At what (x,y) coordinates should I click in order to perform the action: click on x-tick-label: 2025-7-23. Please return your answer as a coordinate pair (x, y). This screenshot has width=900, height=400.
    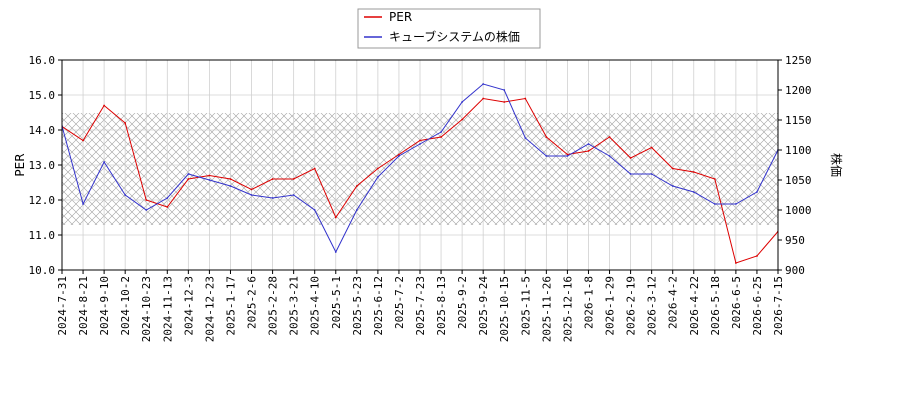
    Looking at the image, I should click on (420, 306).